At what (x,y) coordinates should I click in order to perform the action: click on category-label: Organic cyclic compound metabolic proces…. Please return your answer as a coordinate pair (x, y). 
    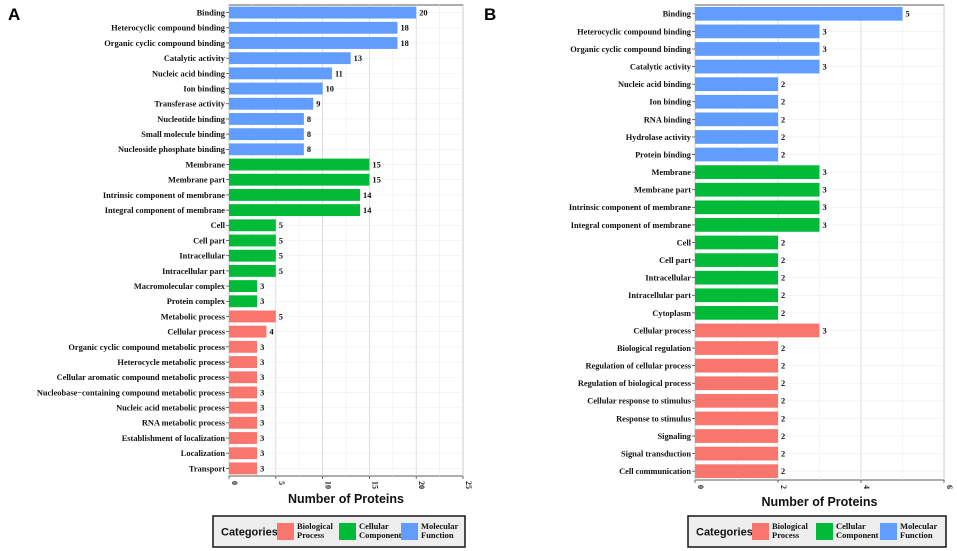
    Looking at the image, I should click on (146, 347).